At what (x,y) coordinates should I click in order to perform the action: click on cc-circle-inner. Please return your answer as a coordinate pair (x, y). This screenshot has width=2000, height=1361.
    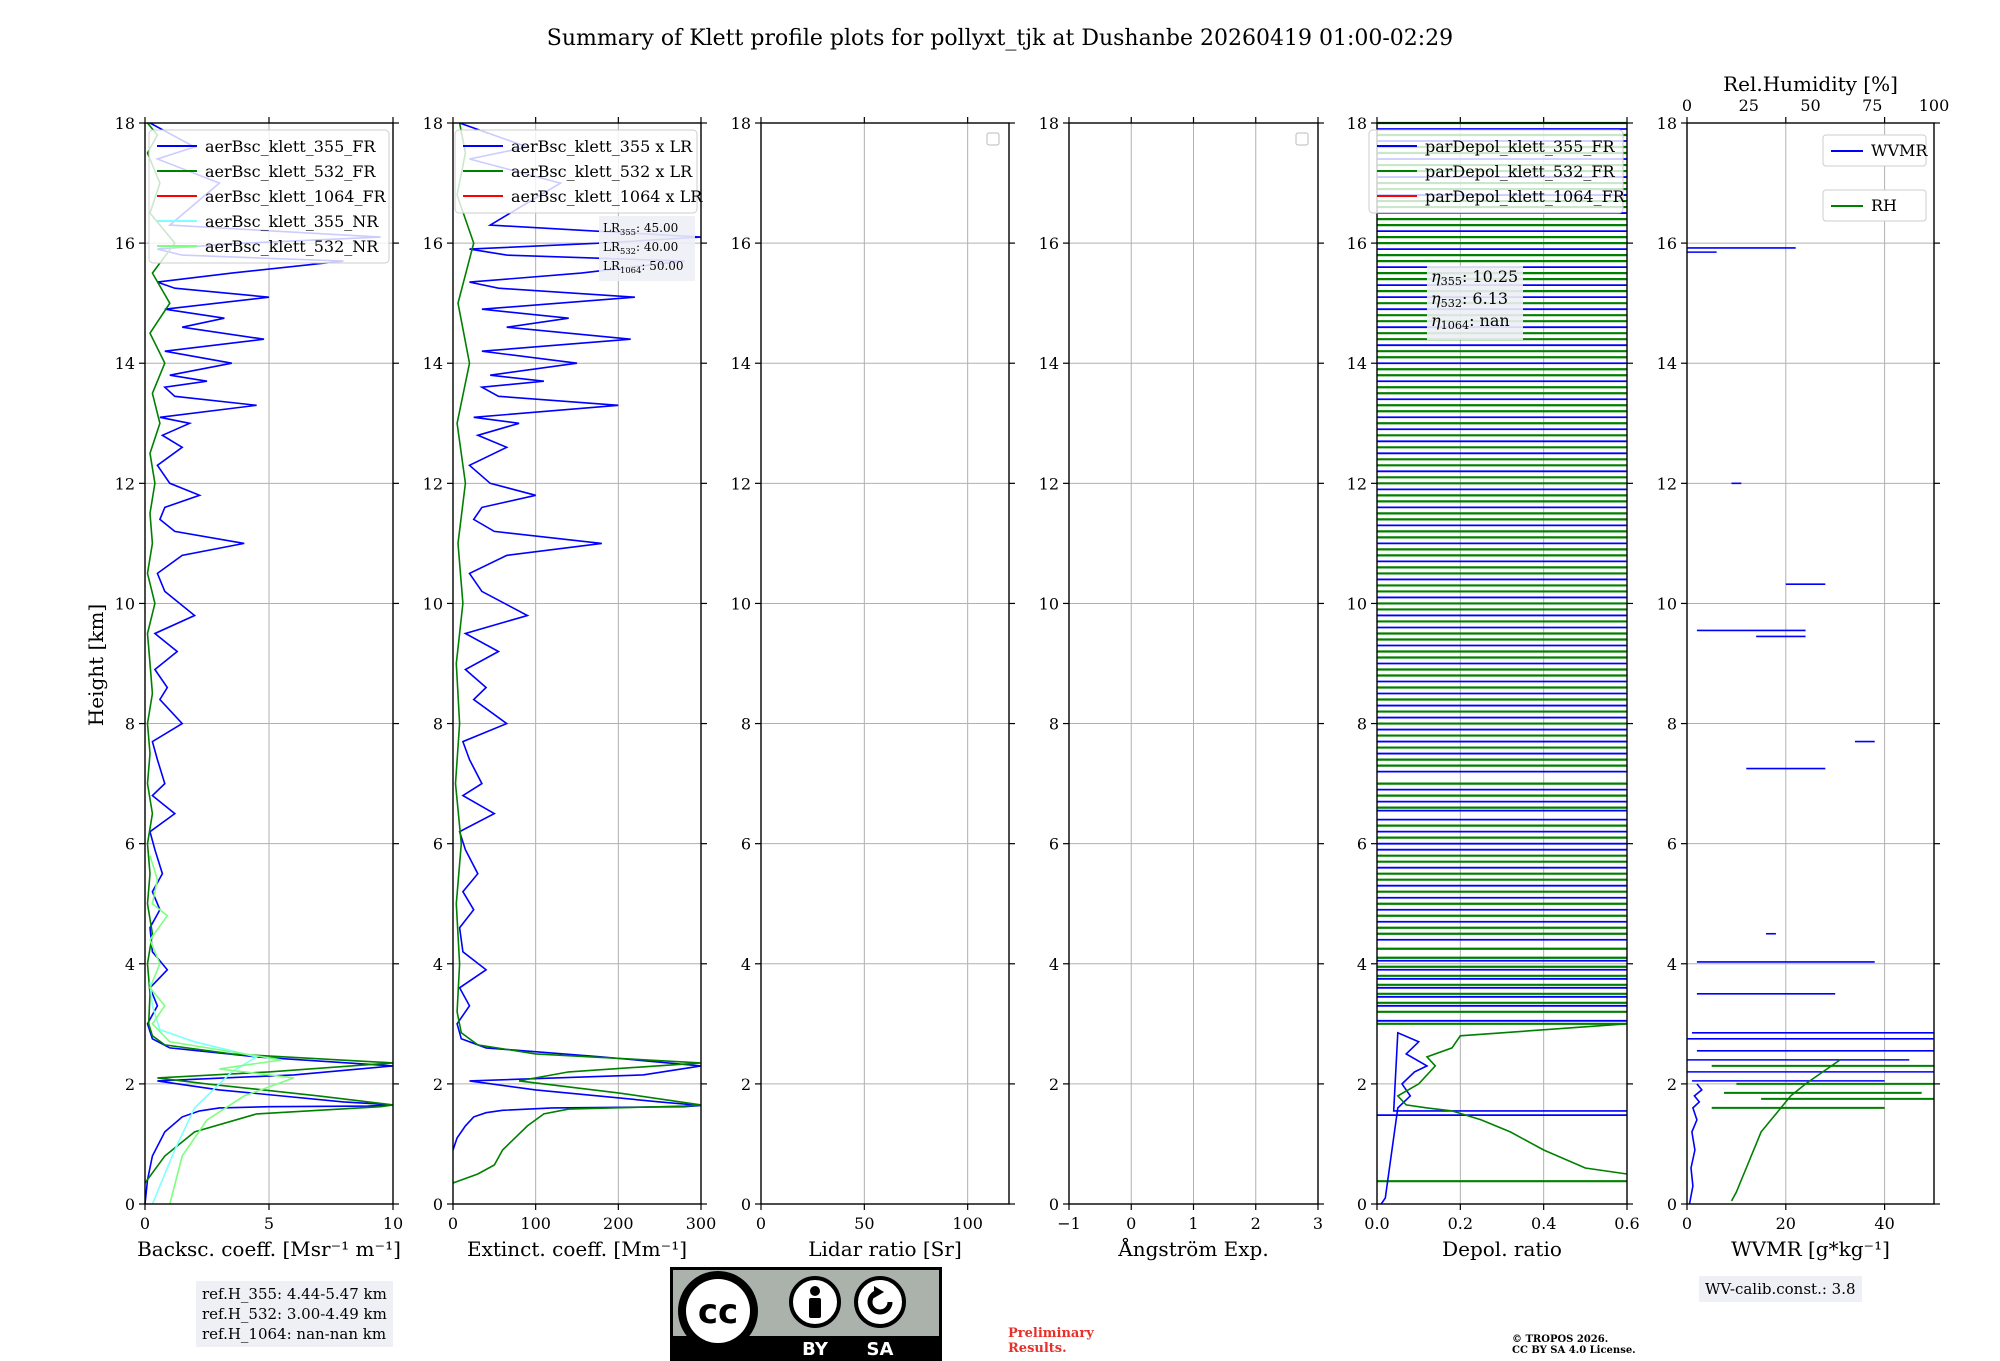
    Looking at the image, I should click on (718, 1311).